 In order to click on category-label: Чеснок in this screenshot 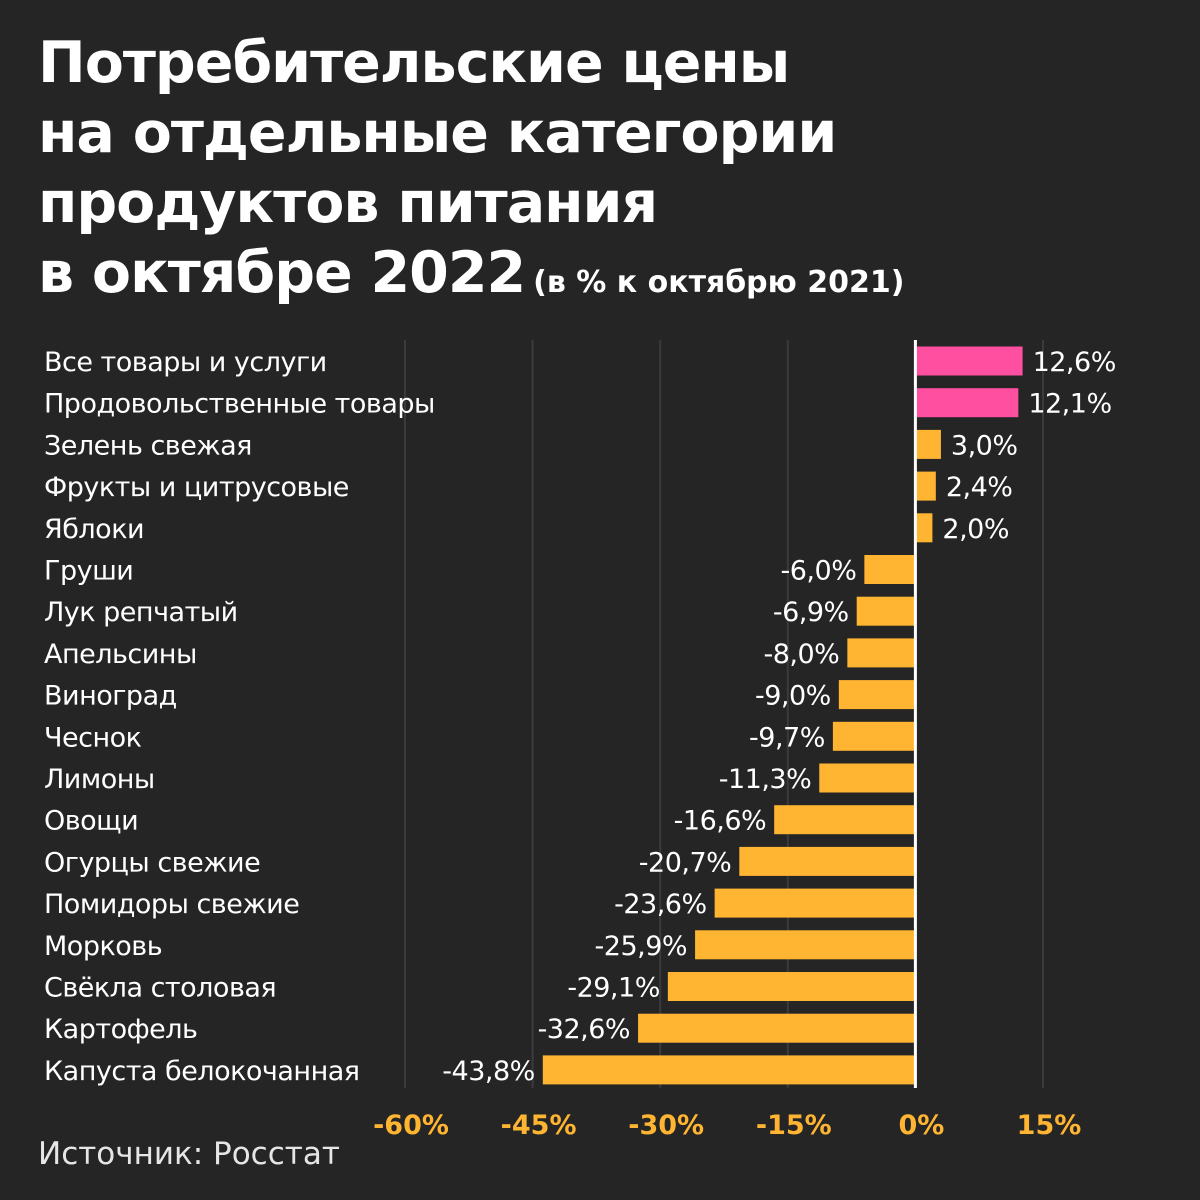, I will do `click(93, 737)`.